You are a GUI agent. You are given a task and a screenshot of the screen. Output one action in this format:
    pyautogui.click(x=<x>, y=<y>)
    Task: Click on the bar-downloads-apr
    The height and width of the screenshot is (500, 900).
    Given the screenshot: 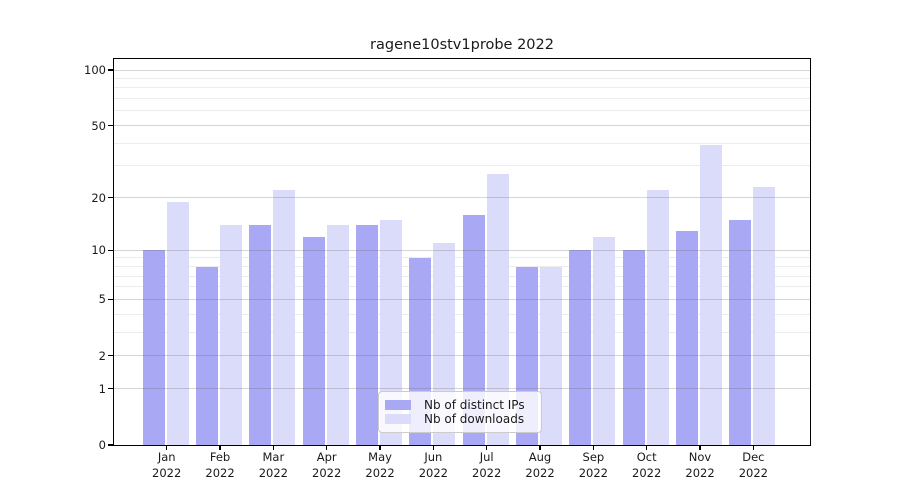 What is the action you would take?
    pyautogui.click(x=337, y=335)
    